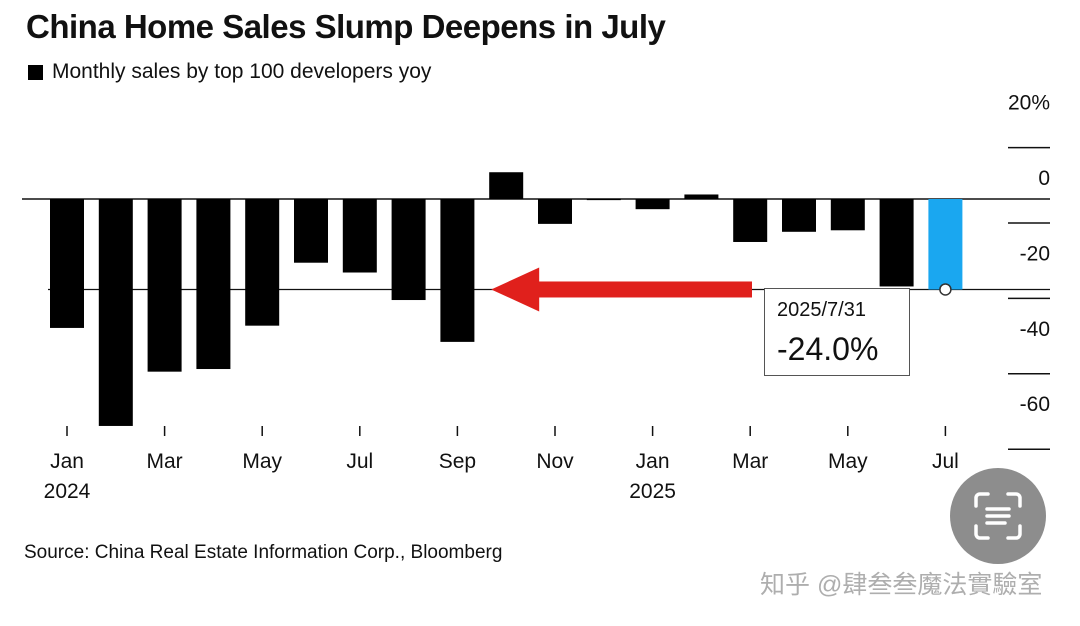 The width and height of the screenshot is (1080, 626). Describe the element at coordinates (945, 289) in the screenshot. I see `highlight-marker` at that location.